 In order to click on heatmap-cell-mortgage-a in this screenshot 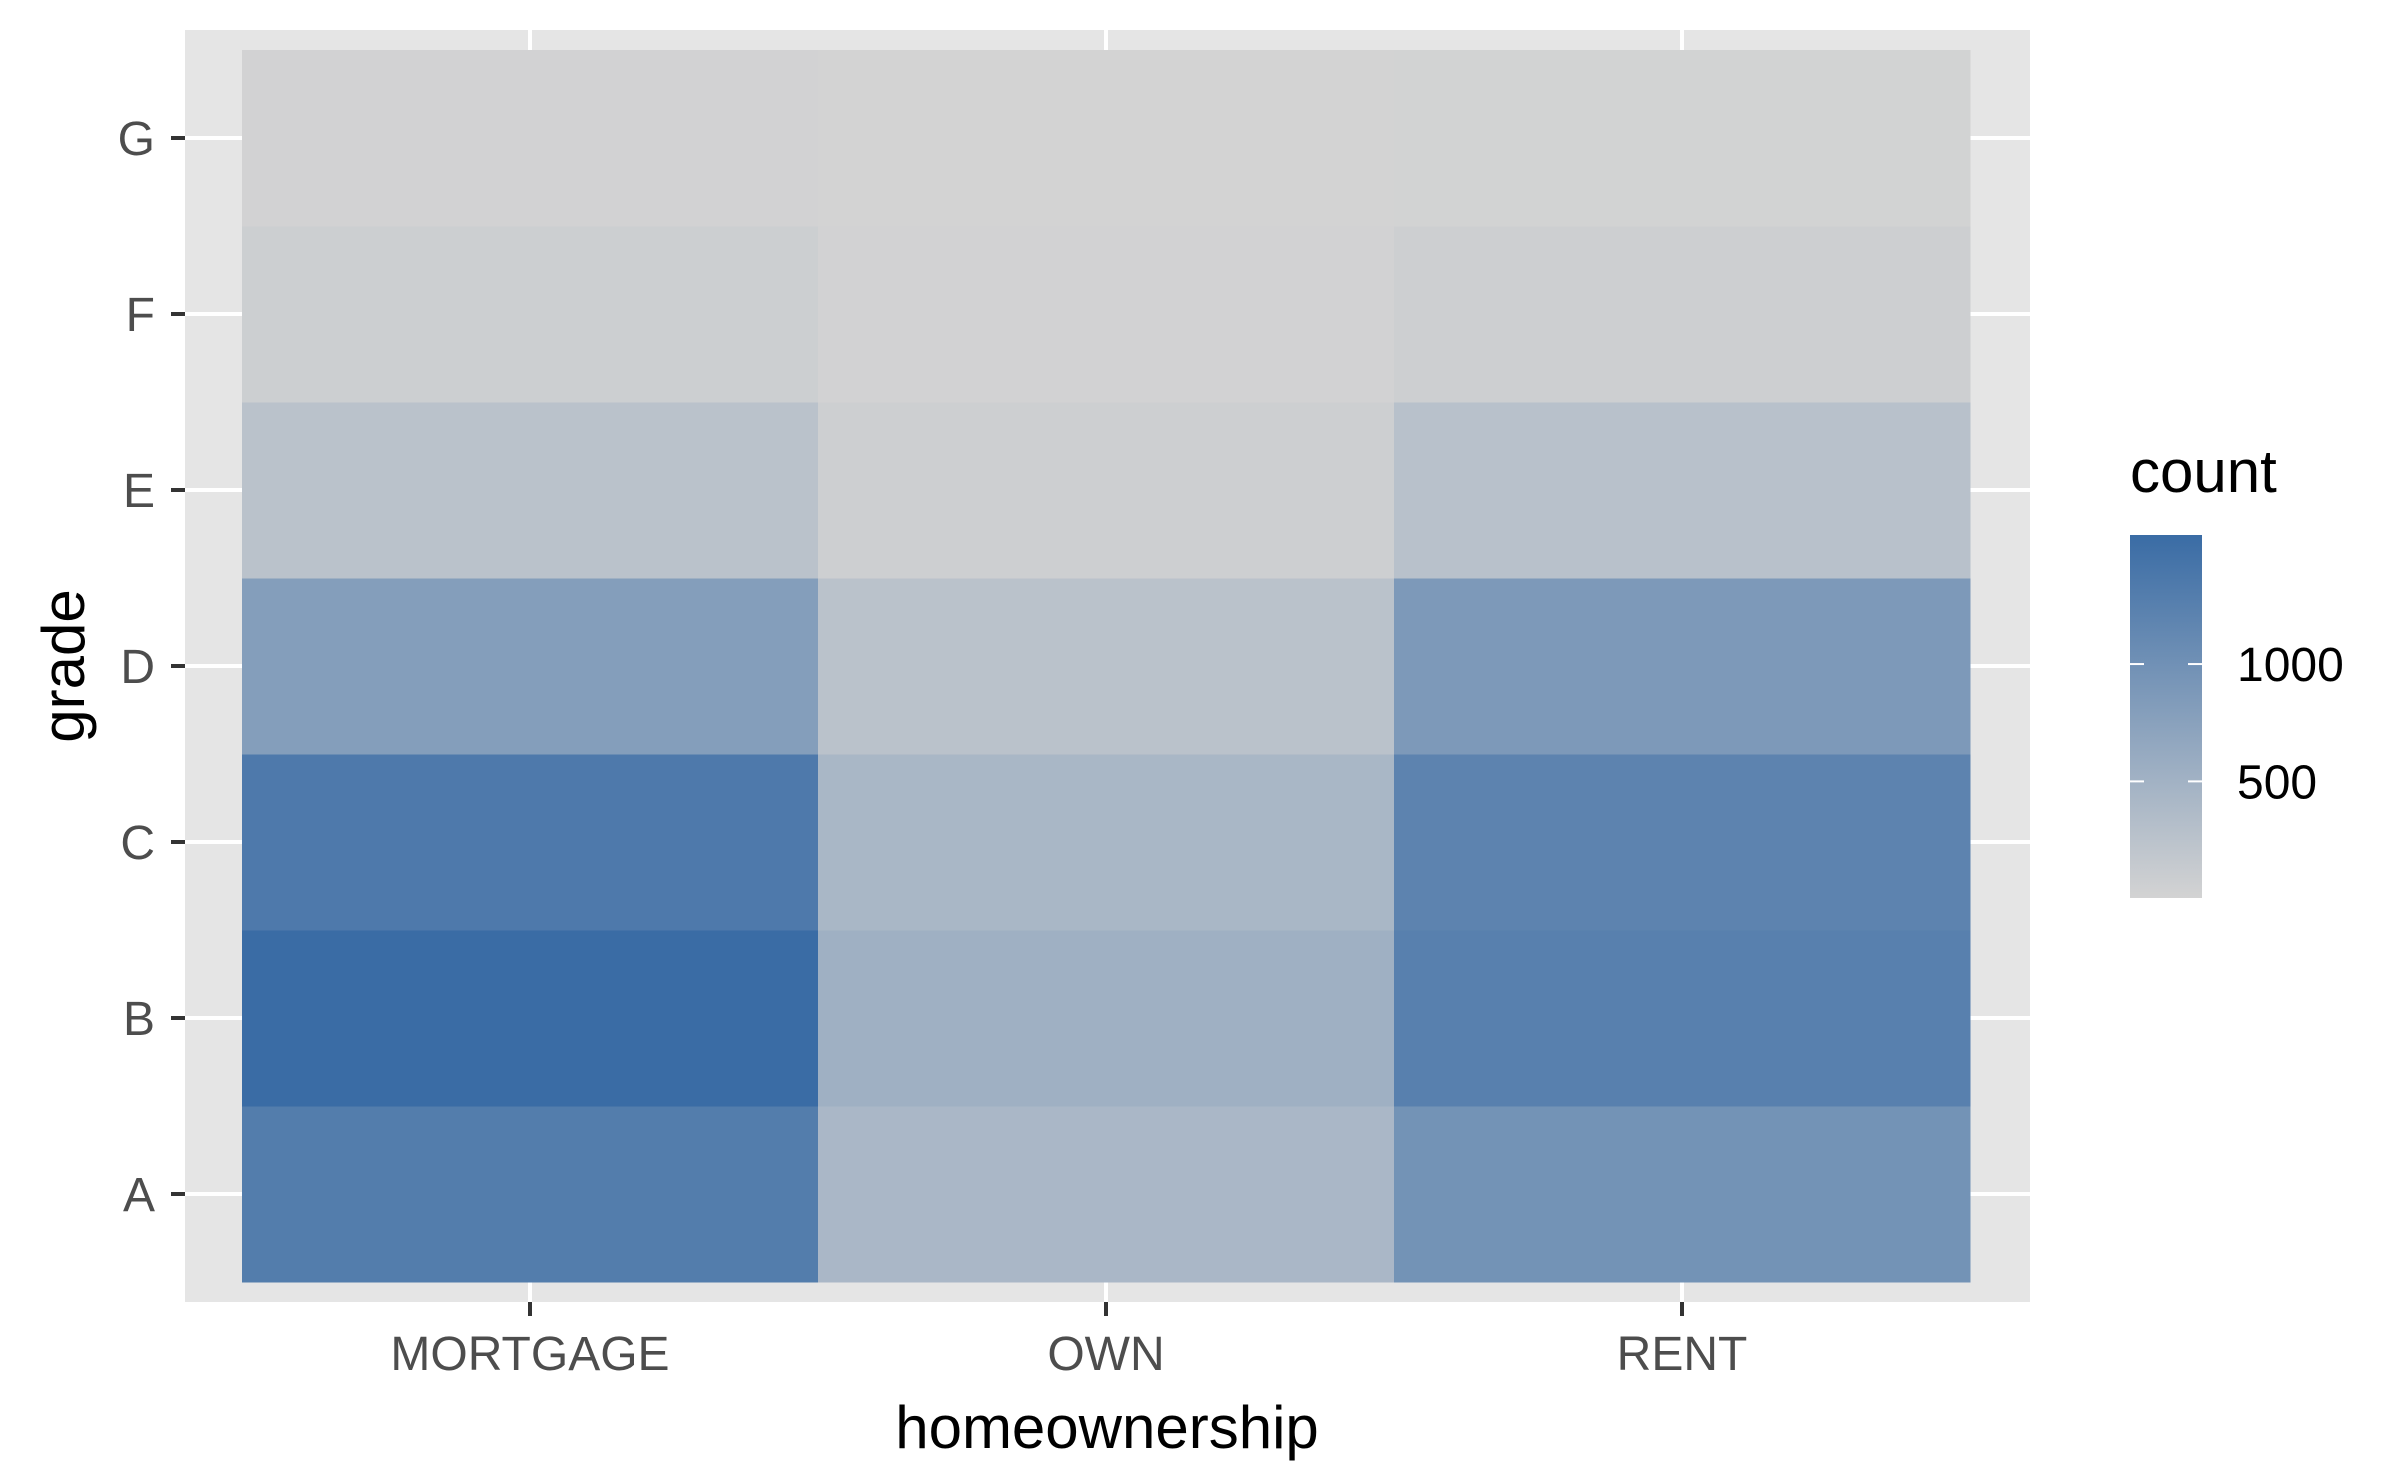, I will do `click(530, 1194)`.